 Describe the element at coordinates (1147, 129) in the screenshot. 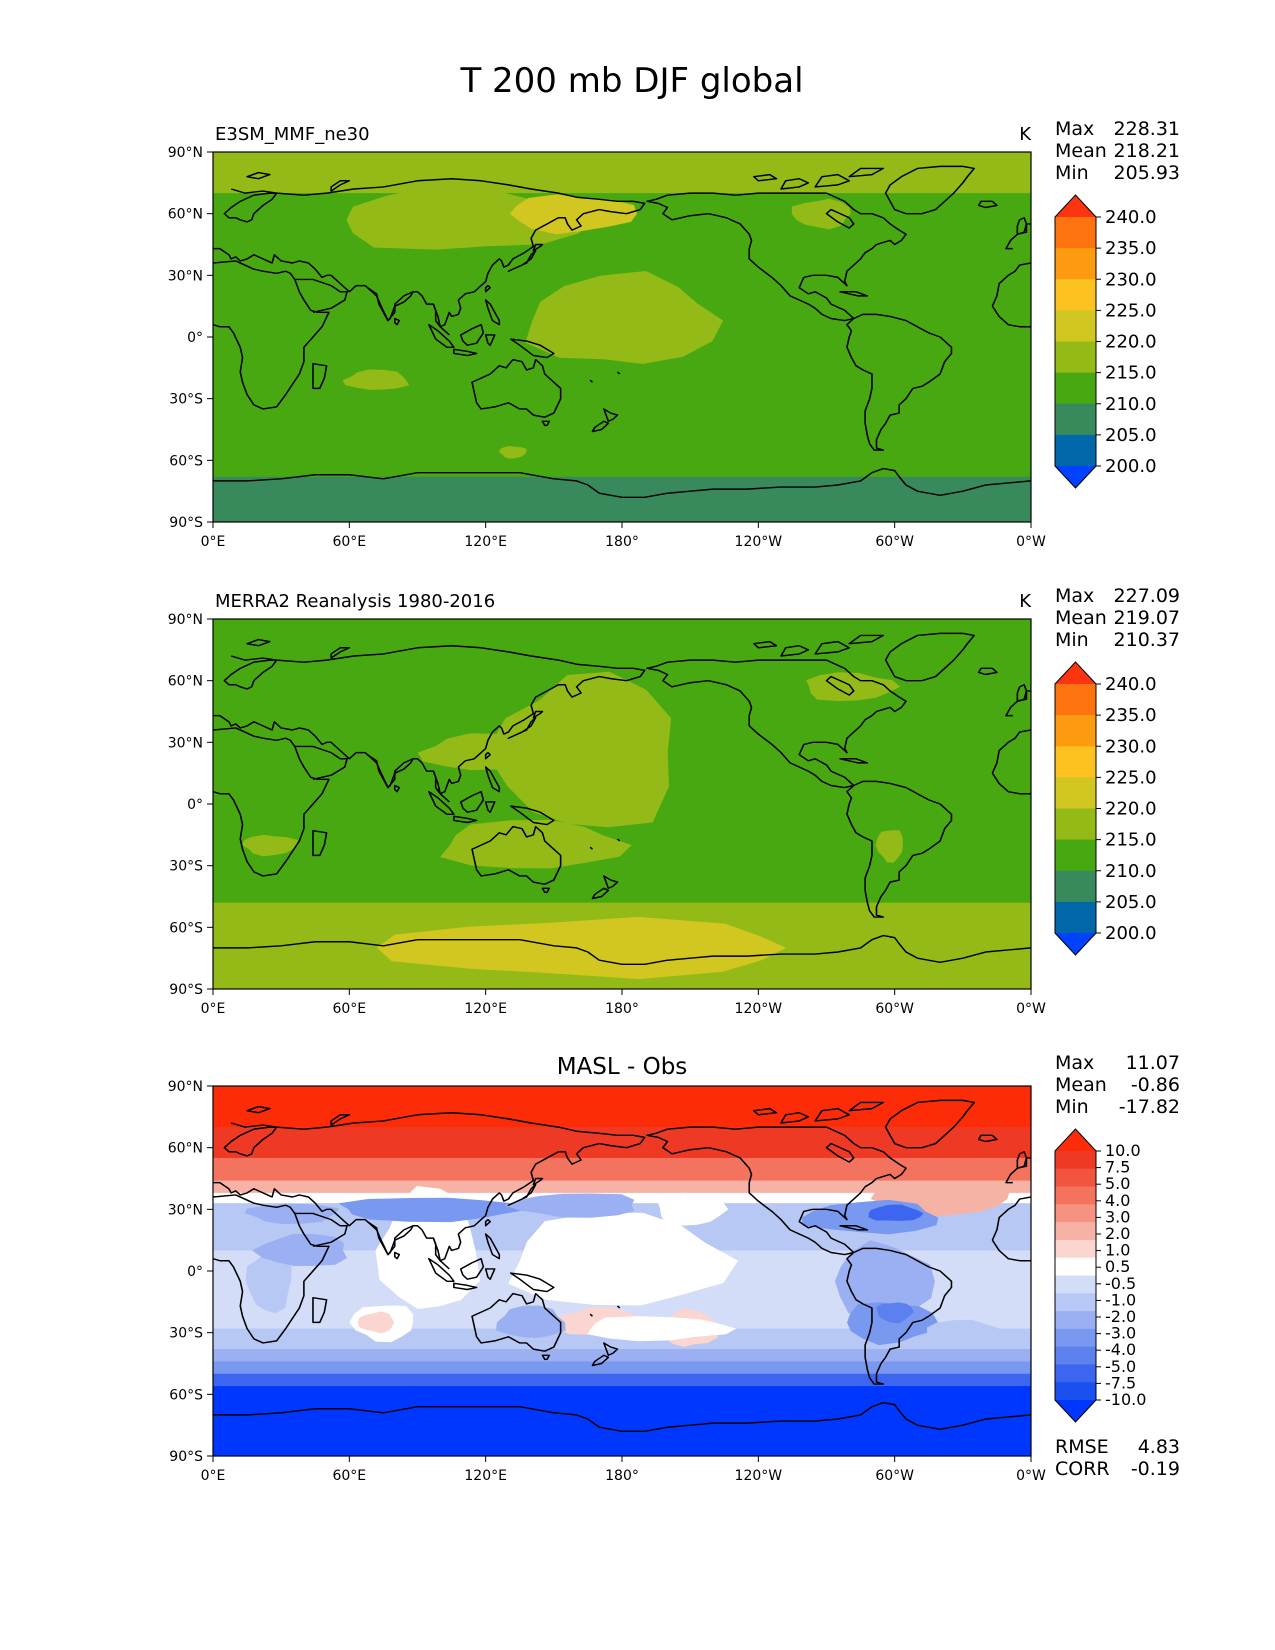

I see `stat-value: 228.31` at that location.